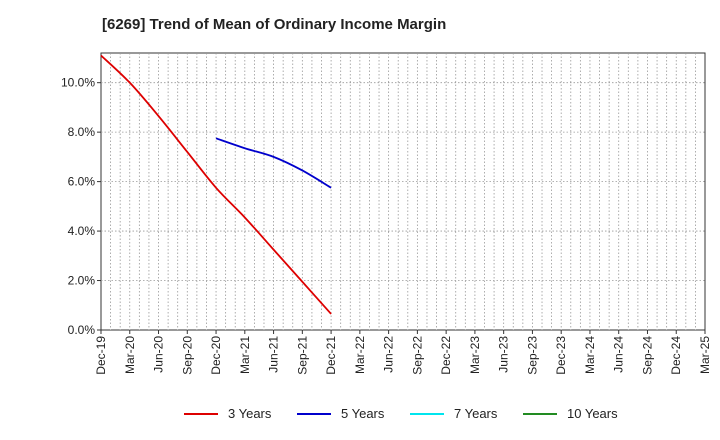 The width and height of the screenshot is (720, 440). Describe the element at coordinates (216, 355) in the screenshot. I see `x-tick-label: Dec-20` at that location.